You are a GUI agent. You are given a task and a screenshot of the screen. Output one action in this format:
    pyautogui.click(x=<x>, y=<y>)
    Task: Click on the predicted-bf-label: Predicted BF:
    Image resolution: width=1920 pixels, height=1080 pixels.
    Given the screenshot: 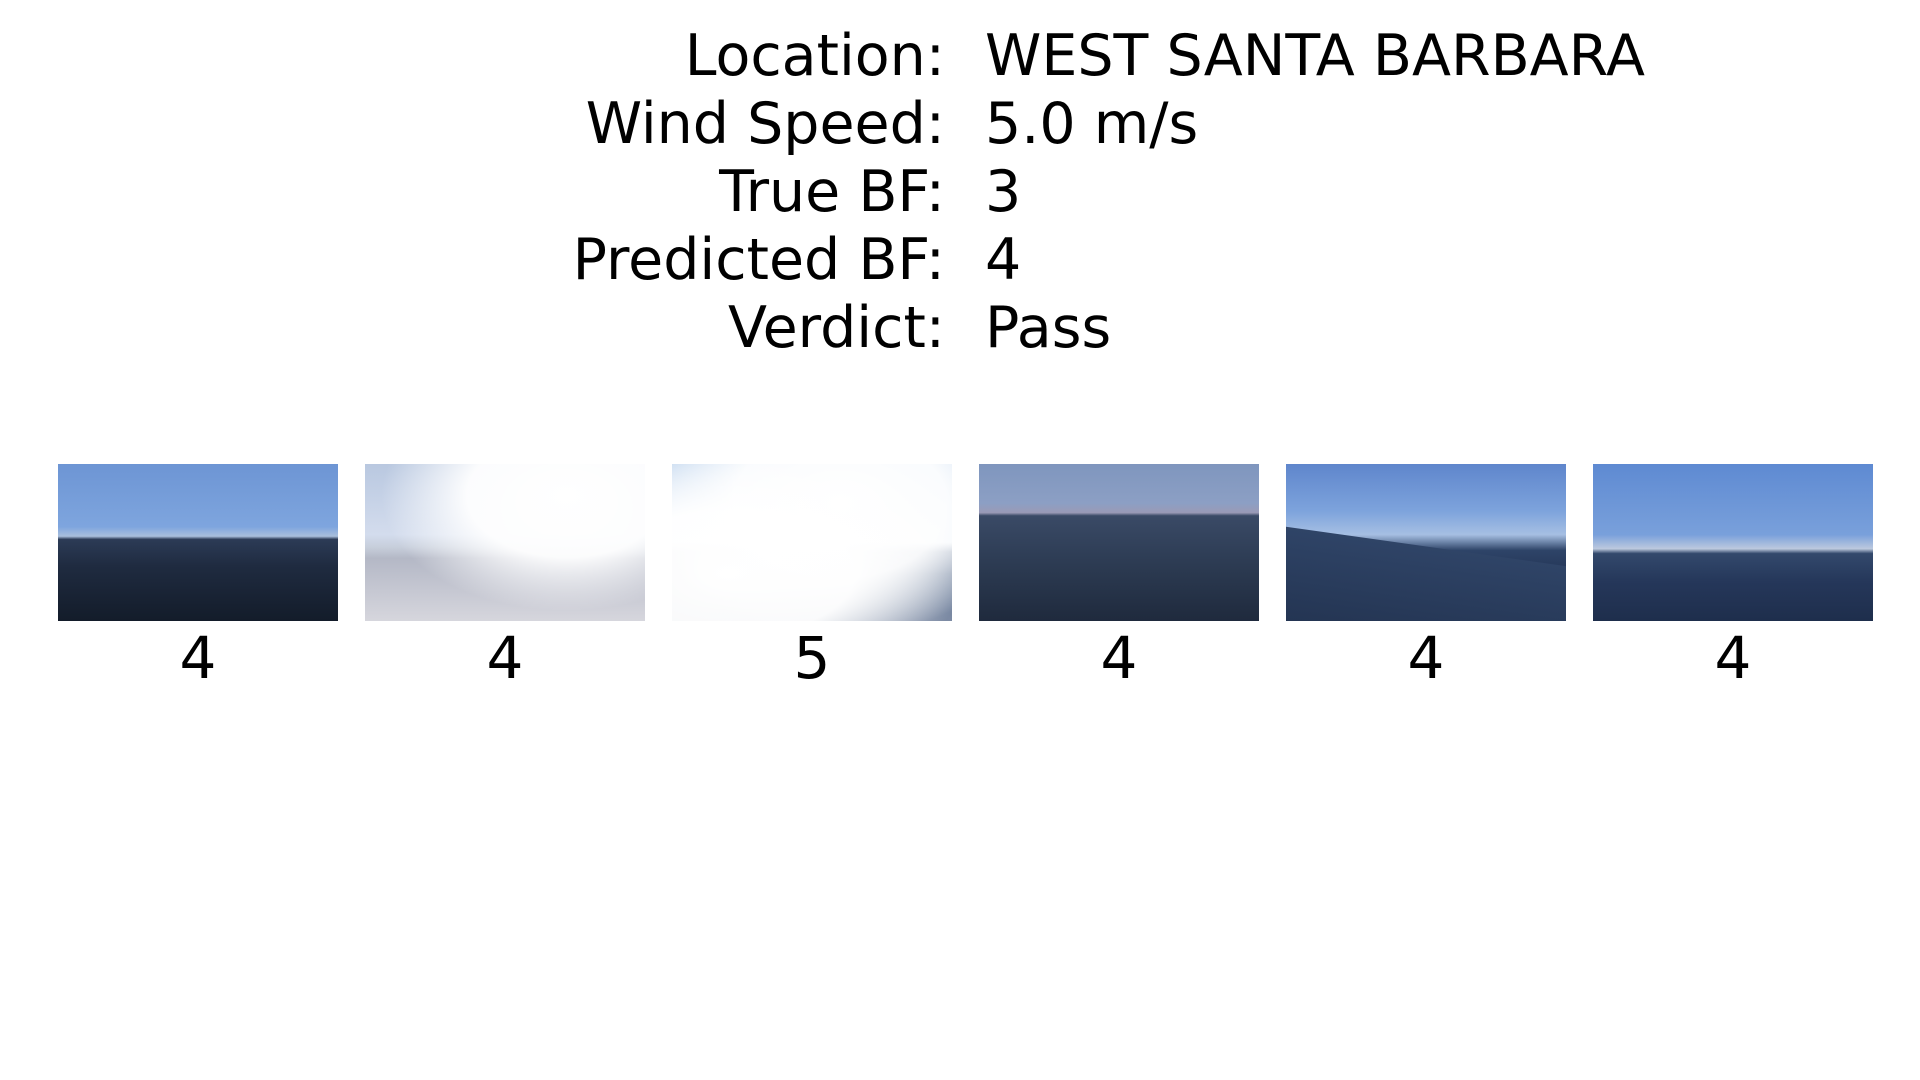 What is the action you would take?
    pyautogui.click(x=758, y=260)
    